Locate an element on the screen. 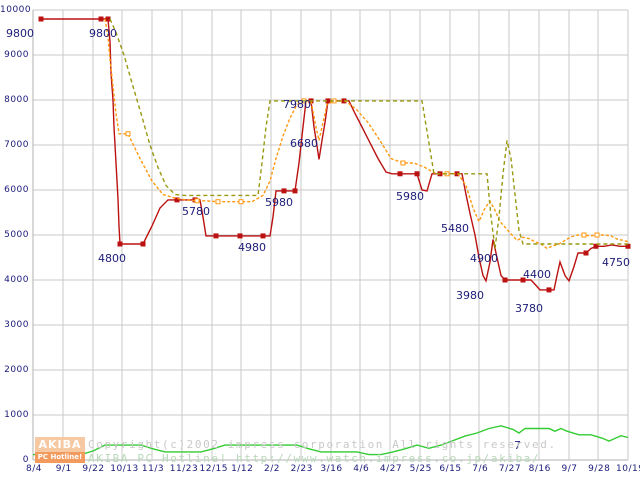 Image resolution: width=640 pixels, height=480 pixels. y-tick-label: 9000 is located at coordinates (16, 55).